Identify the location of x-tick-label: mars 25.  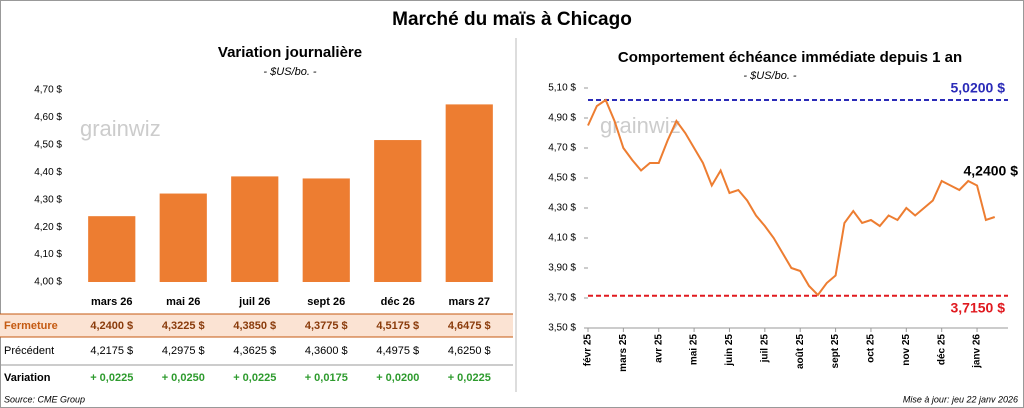
(623, 353).